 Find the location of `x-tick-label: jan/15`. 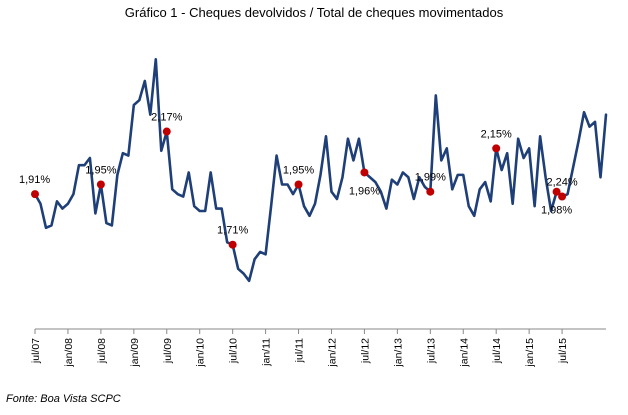

x-tick-label: jan/15 is located at coordinates (530, 353).